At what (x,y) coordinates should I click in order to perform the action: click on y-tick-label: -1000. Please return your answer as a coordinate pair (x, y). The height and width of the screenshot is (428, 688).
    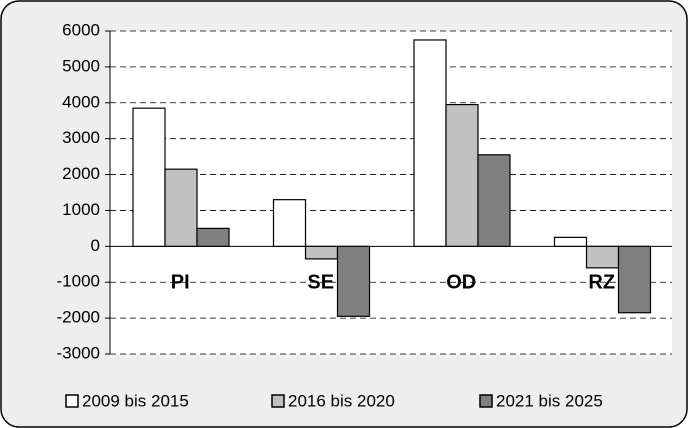
    Looking at the image, I should click on (78, 281).